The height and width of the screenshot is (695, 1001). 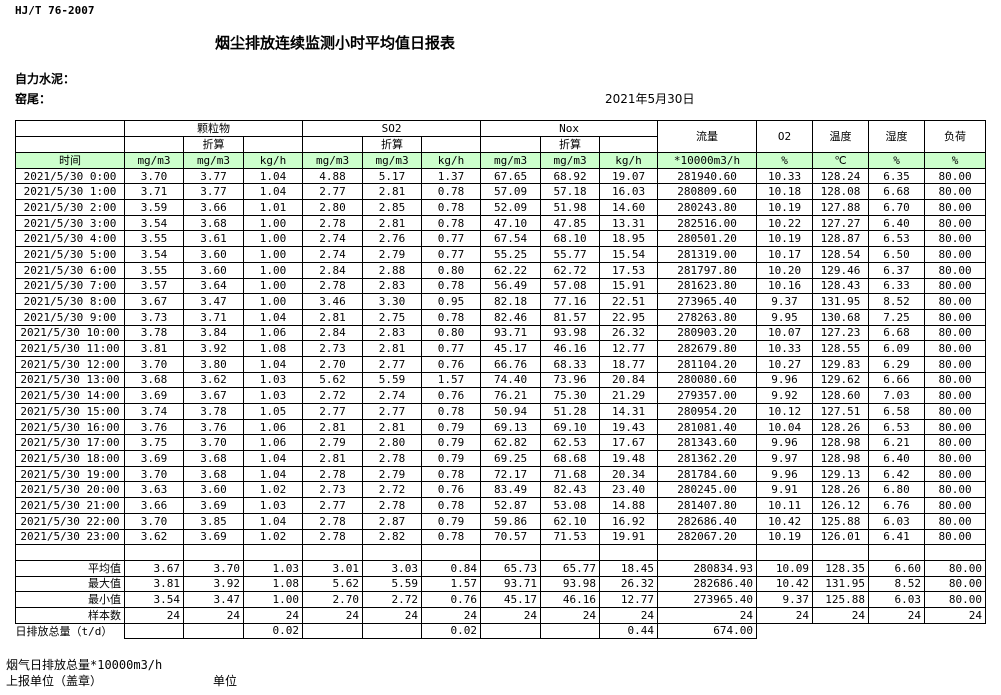 I want to click on value-cell: 46.16, so click(x=570, y=348).